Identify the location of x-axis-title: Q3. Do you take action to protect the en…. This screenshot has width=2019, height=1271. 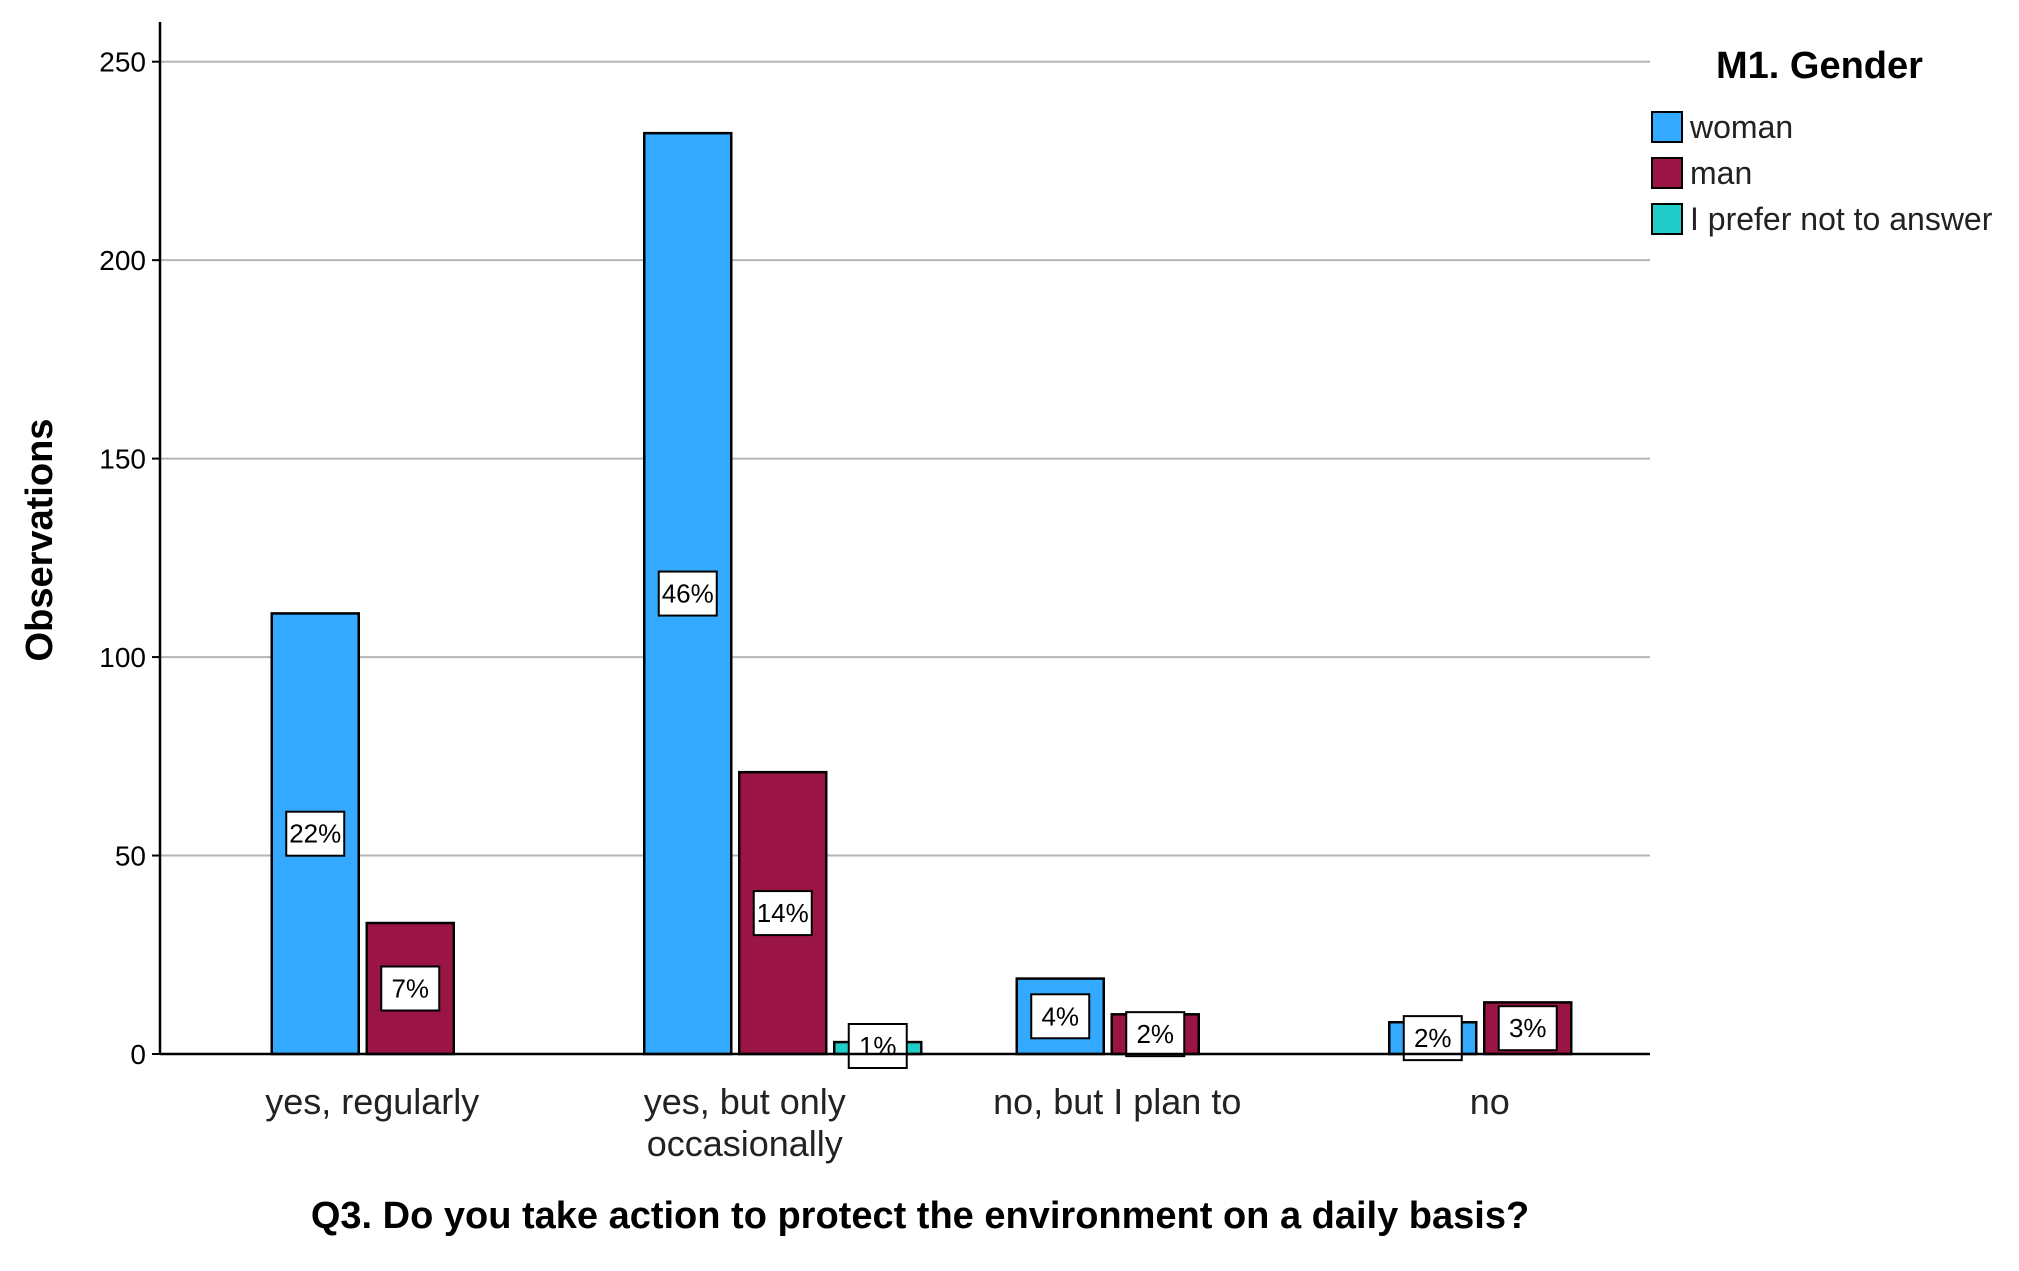
(920, 1216).